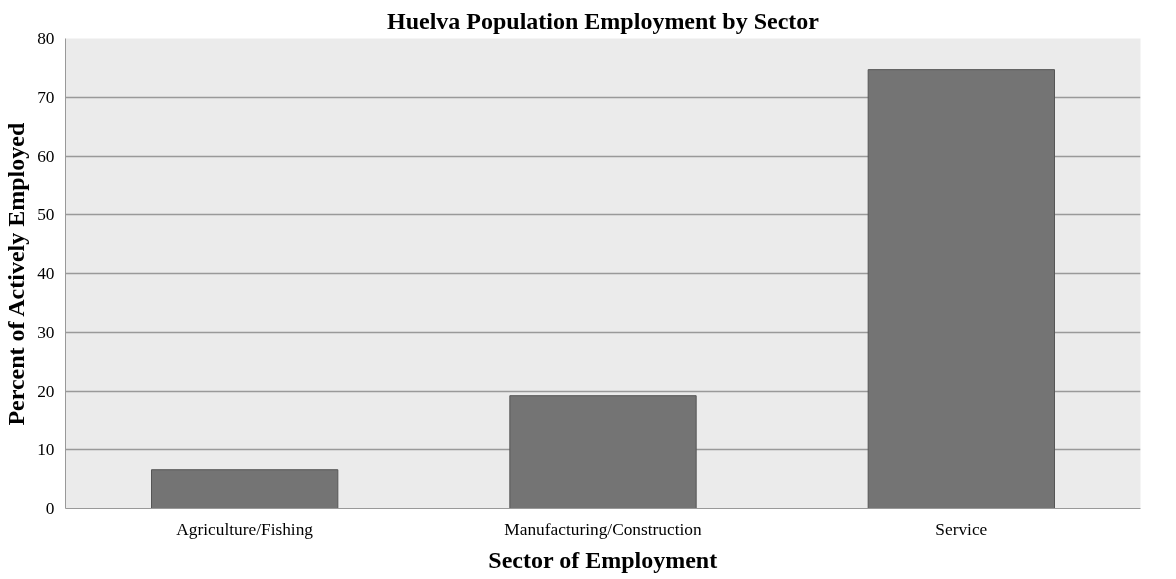  I want to click on y-tick-label: 70, so click(46, 97).